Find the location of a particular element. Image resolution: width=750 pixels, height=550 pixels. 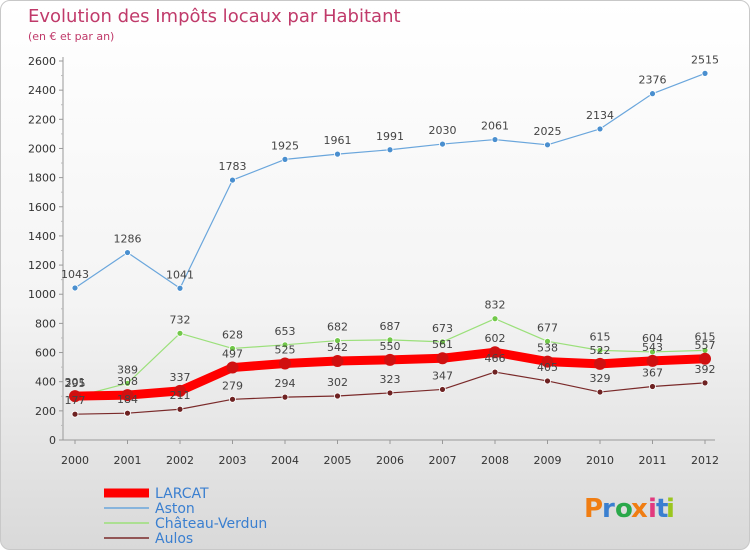

data-label-ch-teau-verdun: 677 is located at coordinates (547, 327).